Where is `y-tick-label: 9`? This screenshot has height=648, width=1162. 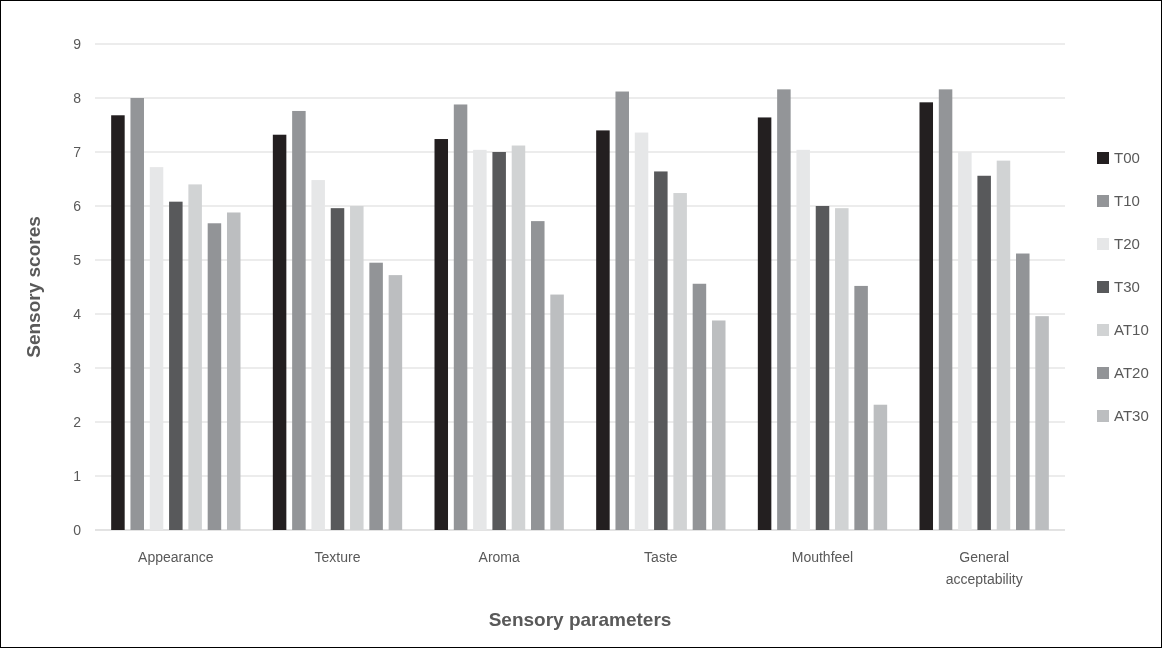 y-tick-label: 9 is located at coordinates (77, 43).